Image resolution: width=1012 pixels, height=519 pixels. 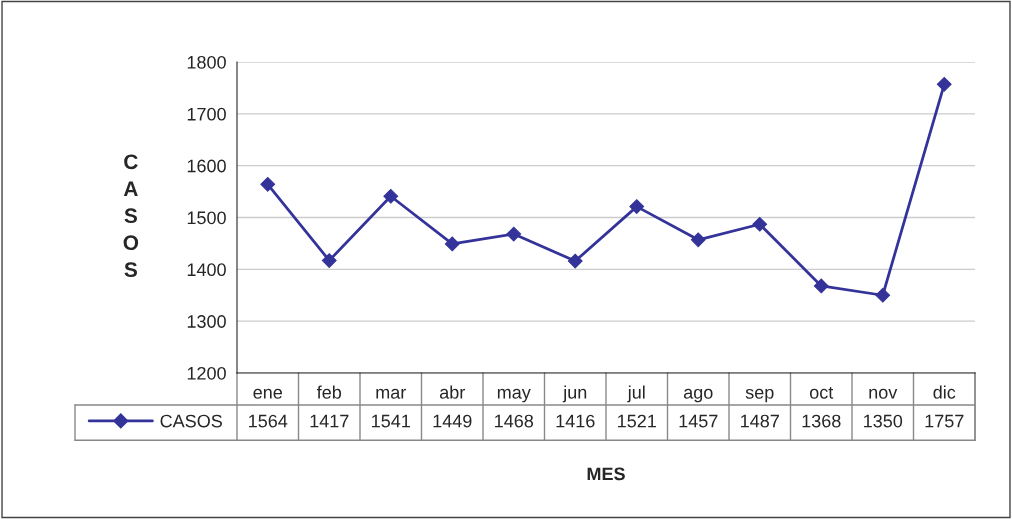 What do you see at coordinates (760, 421) in the screenshot?
I see `data-label: 1487` at bounding box center [760, 421].